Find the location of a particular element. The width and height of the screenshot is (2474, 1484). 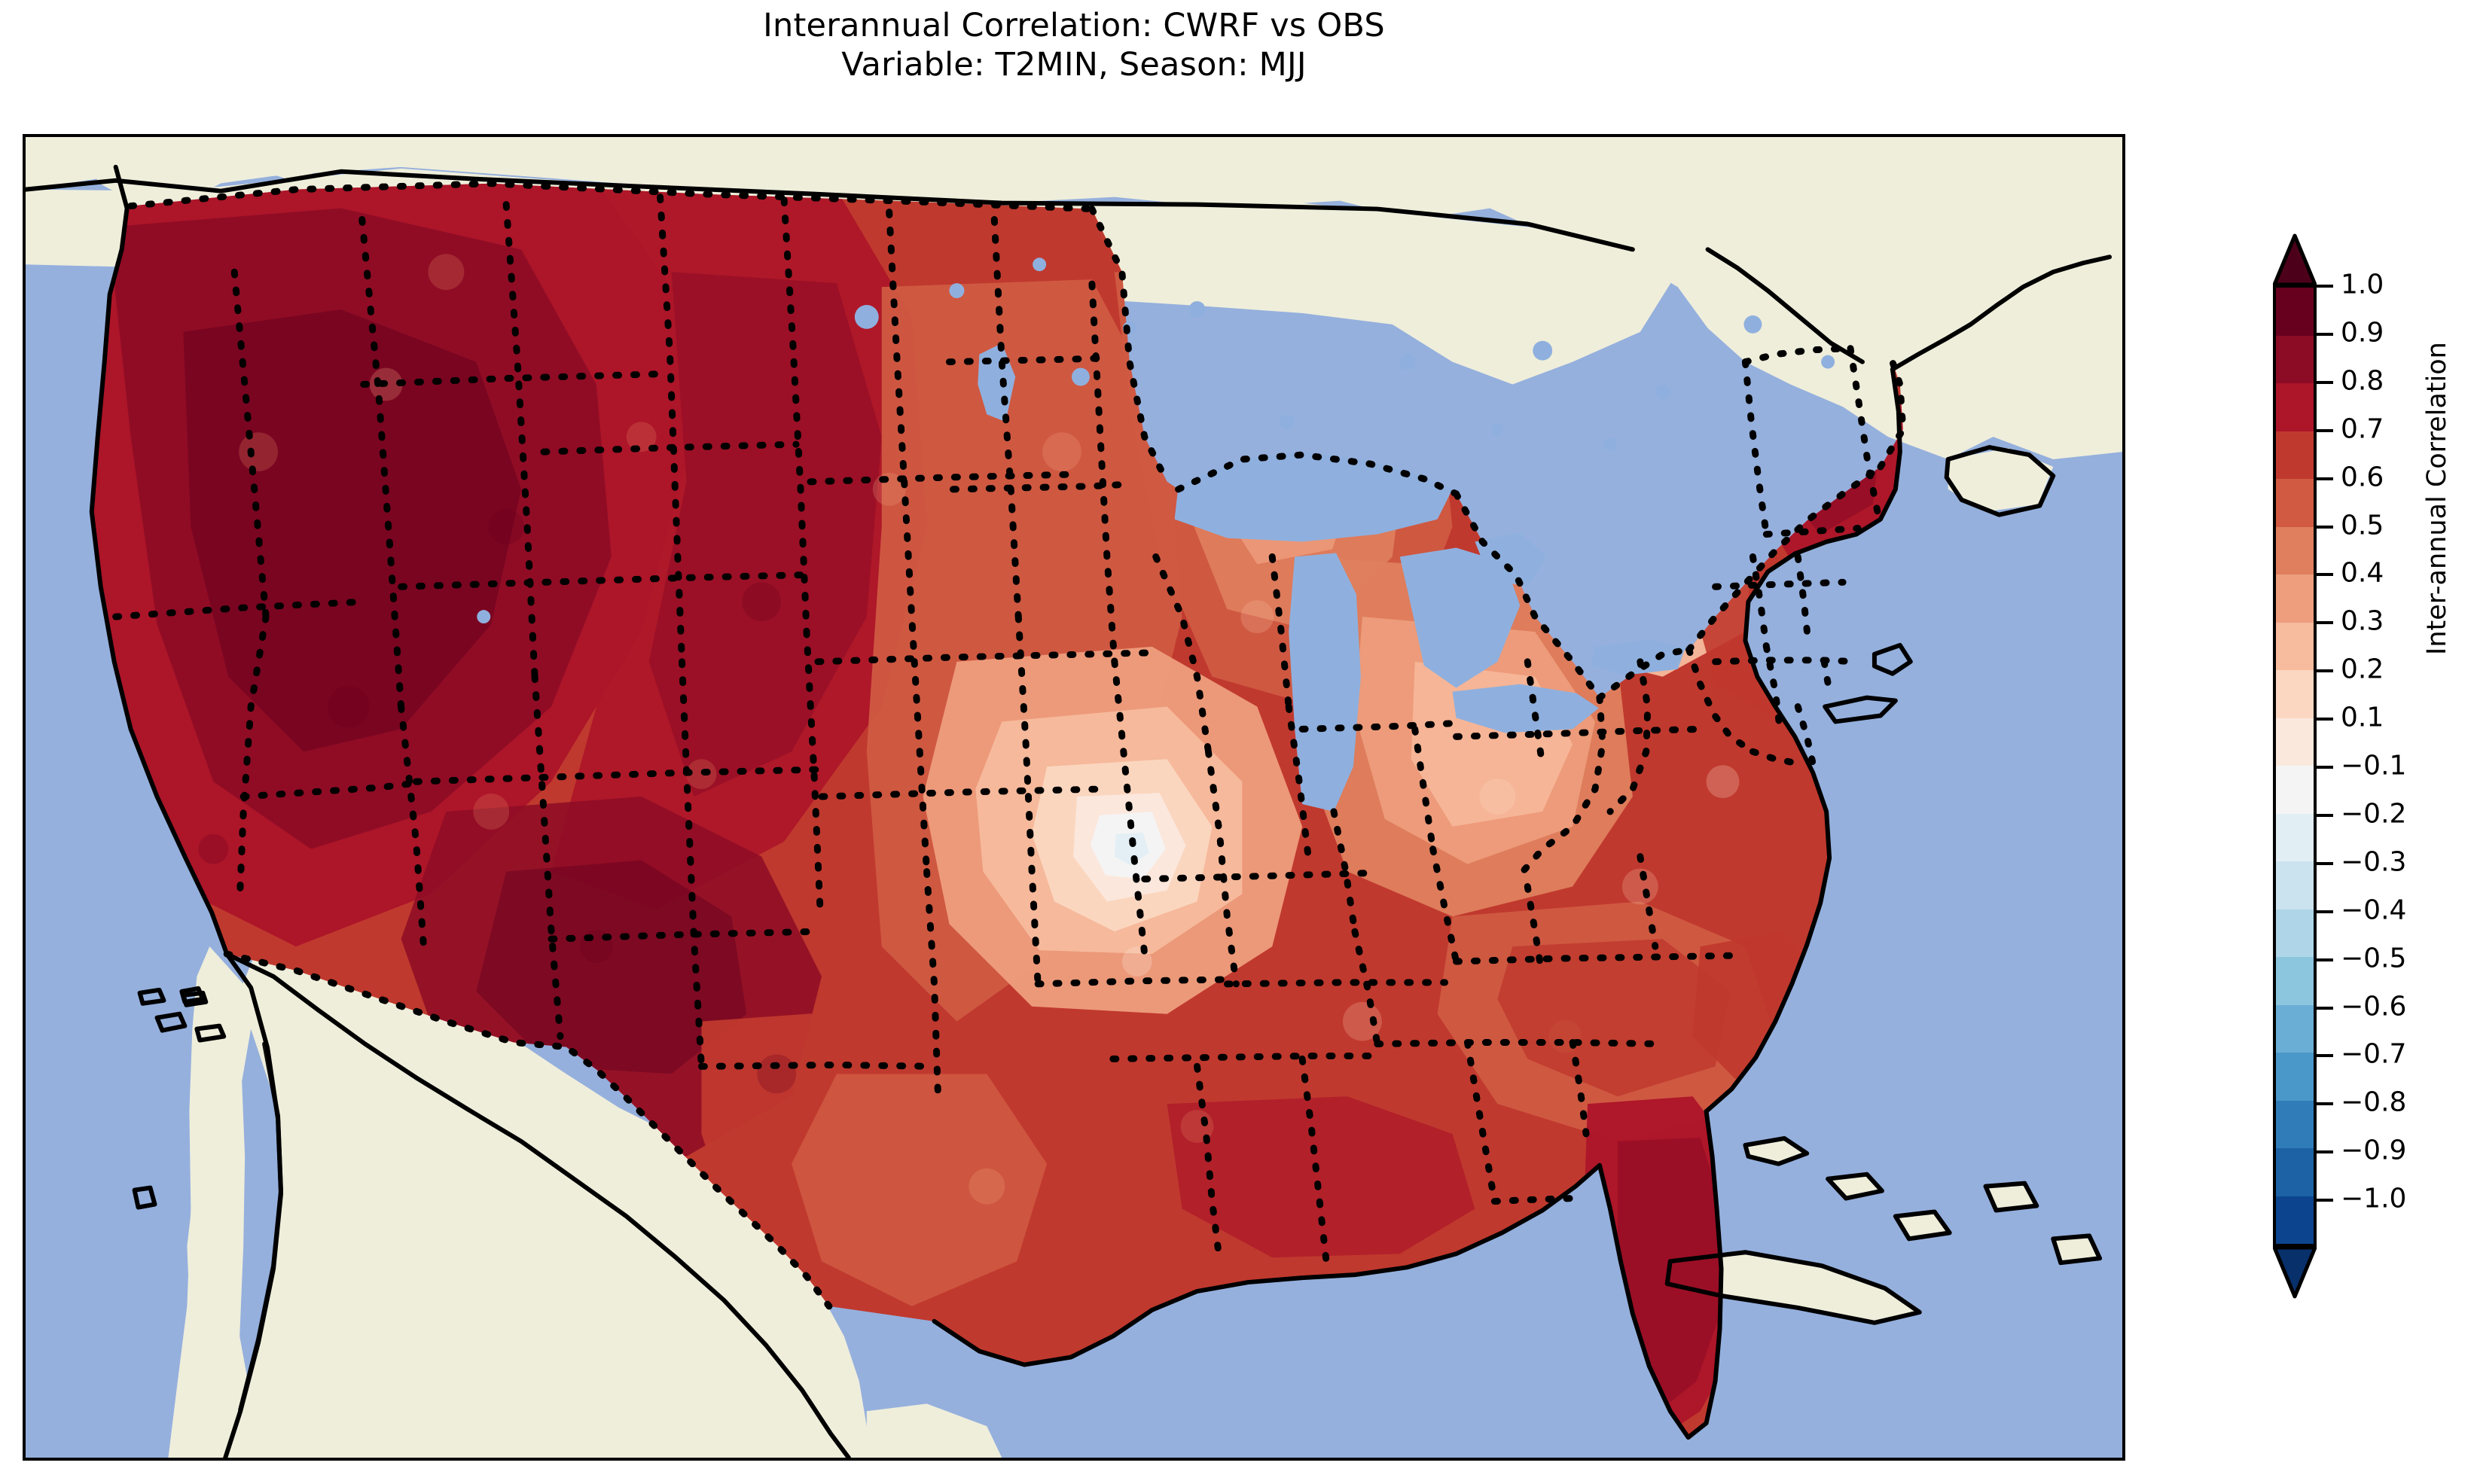

colorbar-tick-label-19: −1.0 is located at coordinates (2374, 1198).